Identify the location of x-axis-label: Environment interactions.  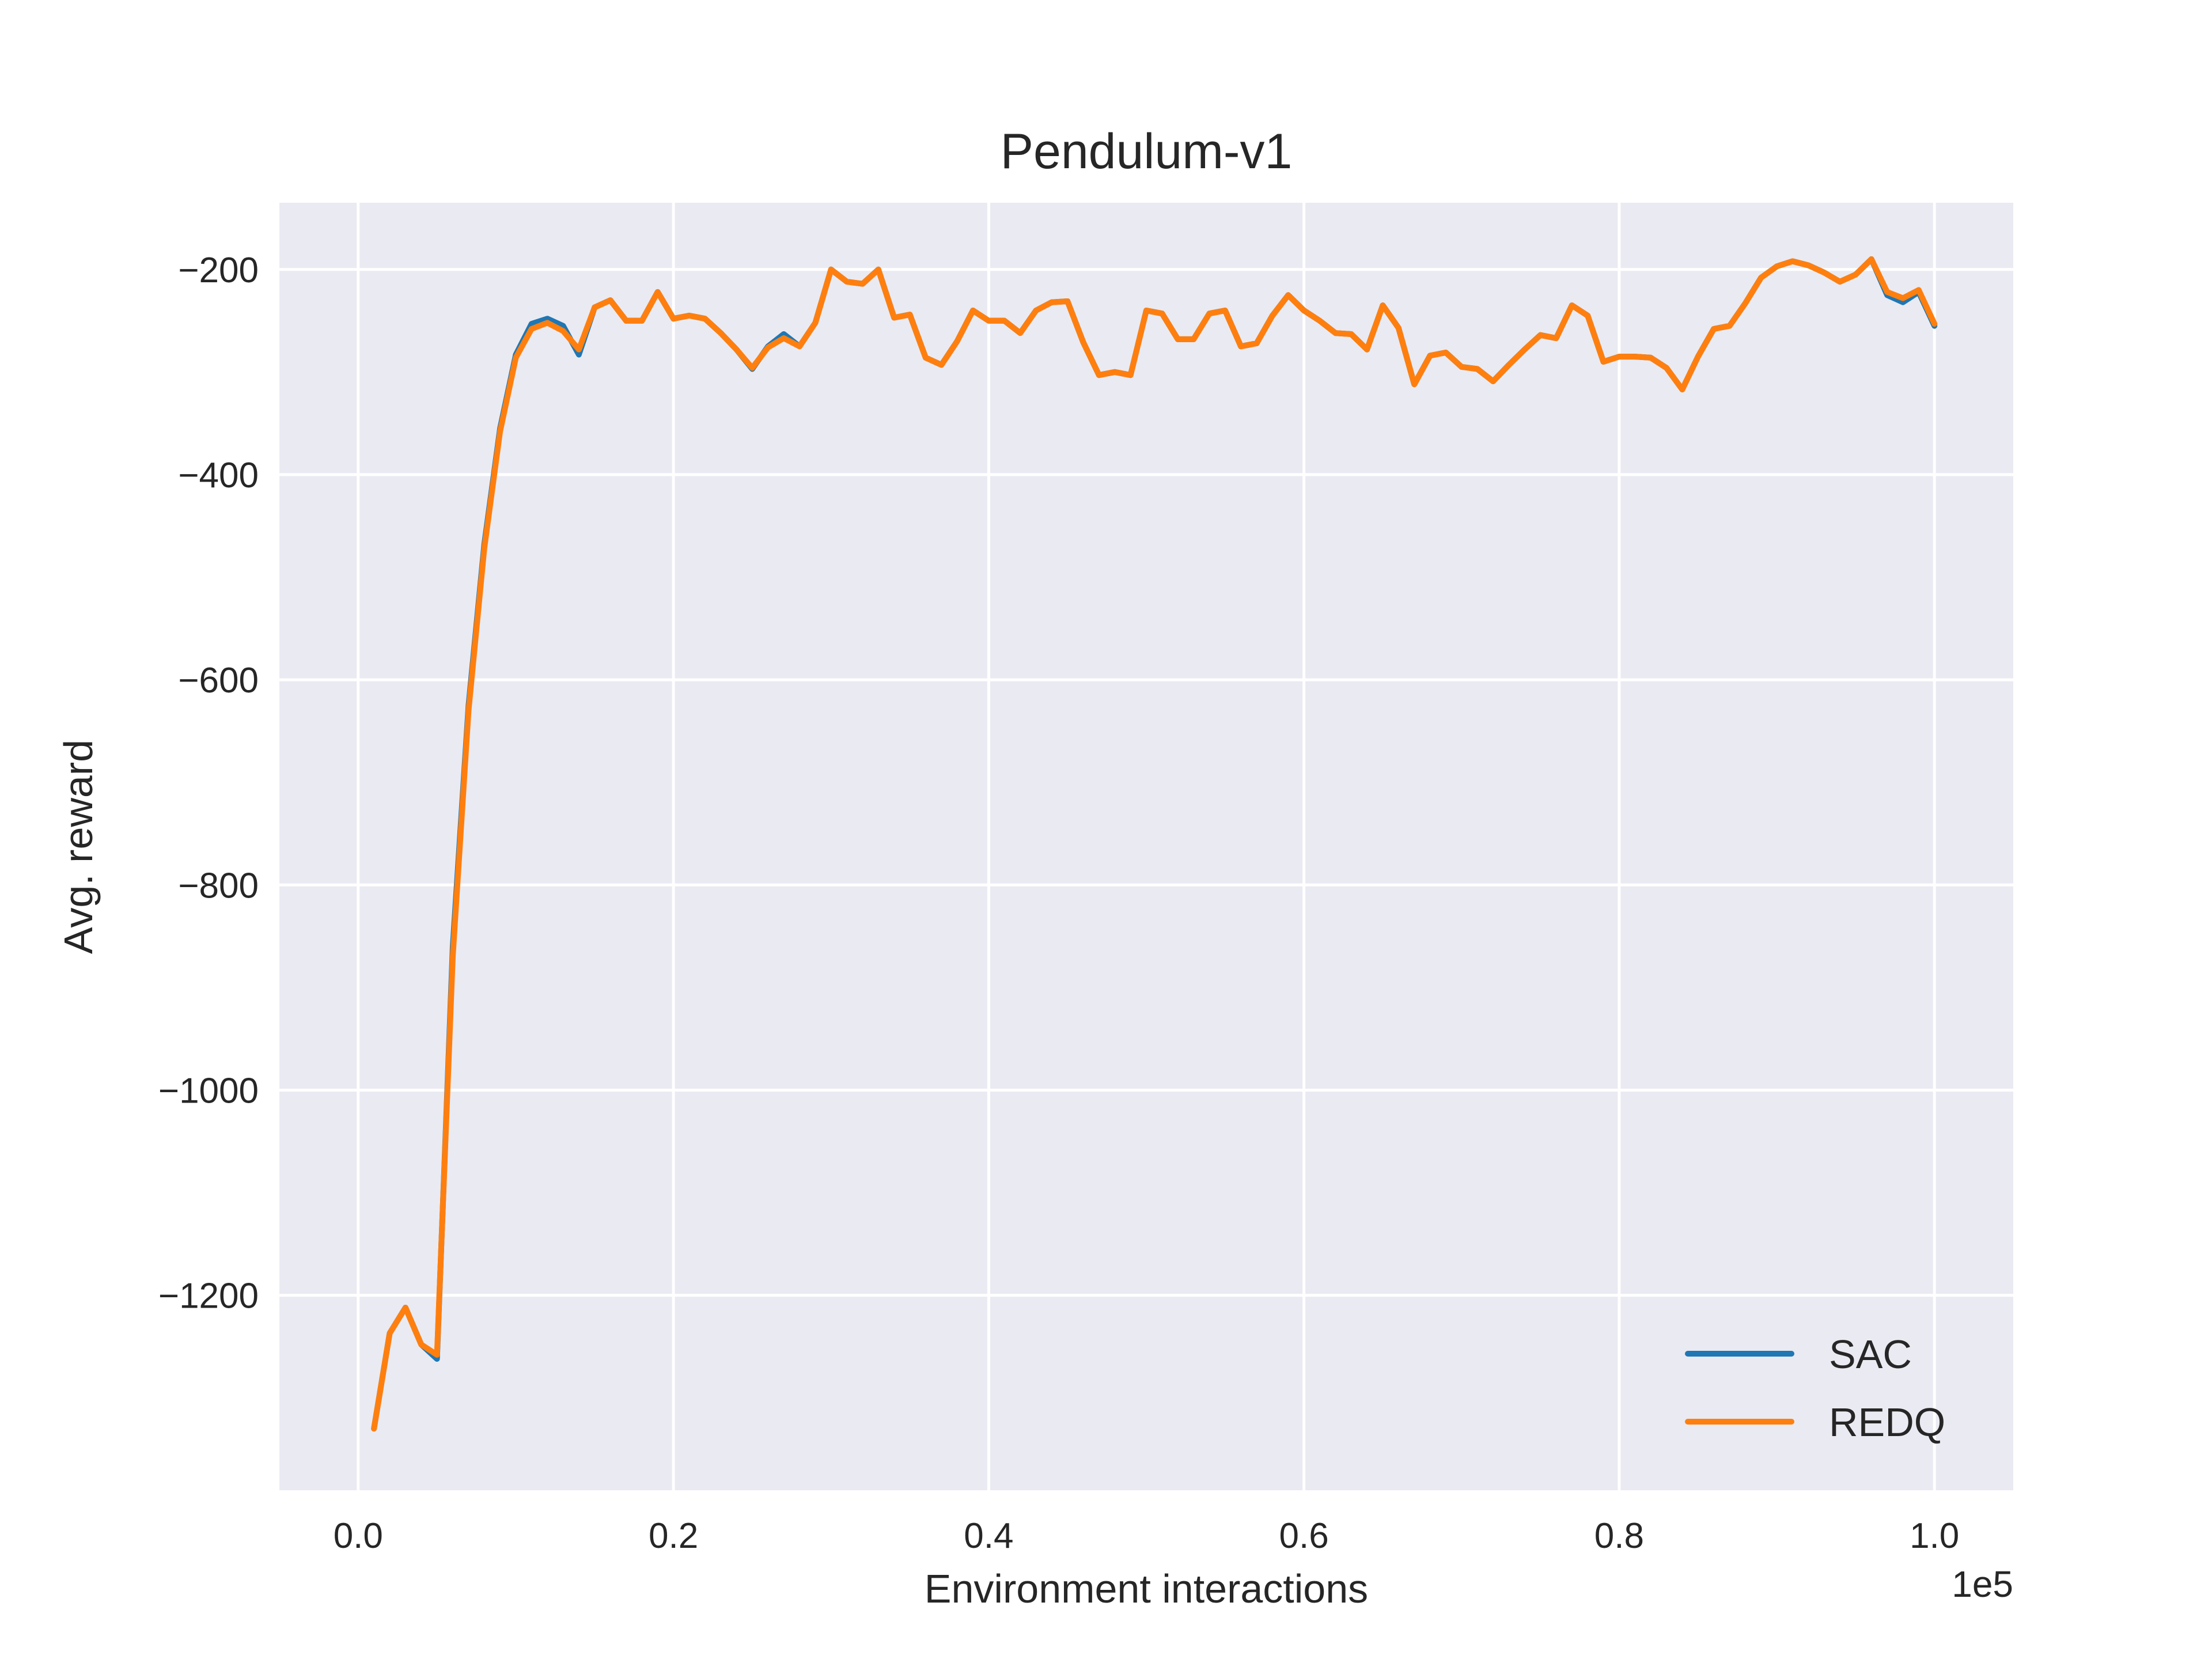
(1146, 1588).